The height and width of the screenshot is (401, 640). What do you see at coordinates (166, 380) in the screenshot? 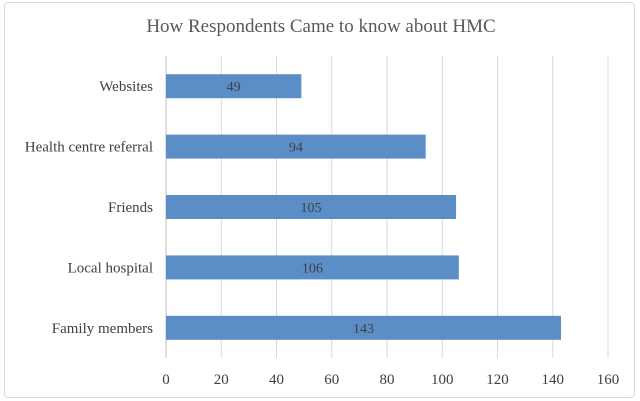
I see `x-tick-label: 0` at bounding box center [166, 380].